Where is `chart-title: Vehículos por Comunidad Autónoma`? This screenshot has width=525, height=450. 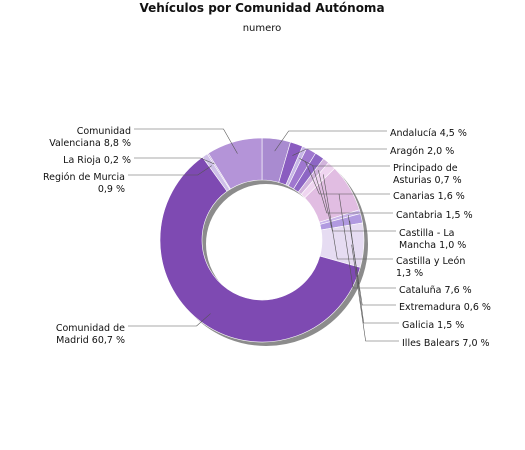 chart-title: Vehículos por Comunidad Autónoma is located at coordinates (261, 8).